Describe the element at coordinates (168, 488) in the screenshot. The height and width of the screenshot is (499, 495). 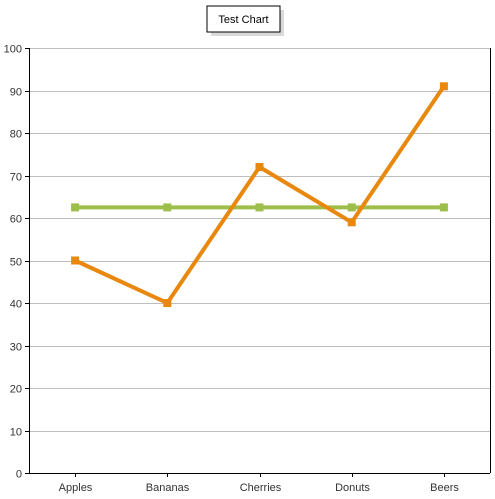
I see `x-tick-label: Bananas` at that location.